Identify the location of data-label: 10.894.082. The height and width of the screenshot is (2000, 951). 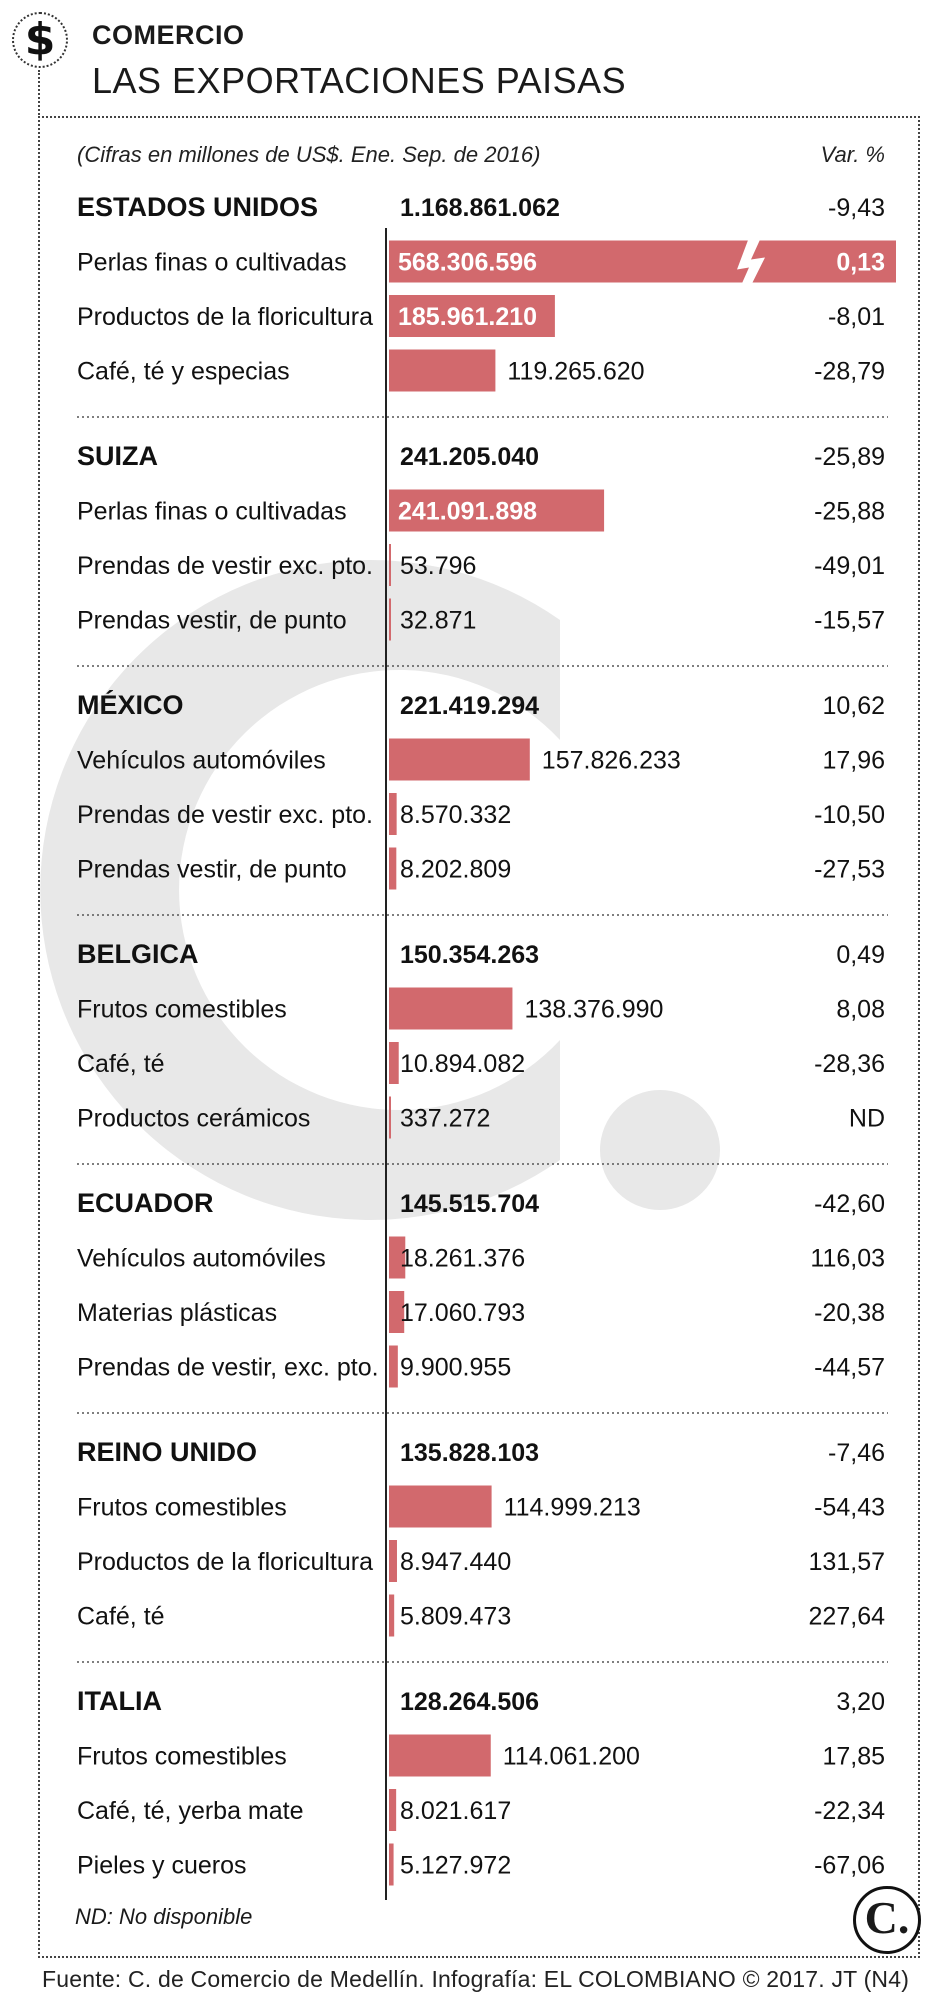
(462, 1064).